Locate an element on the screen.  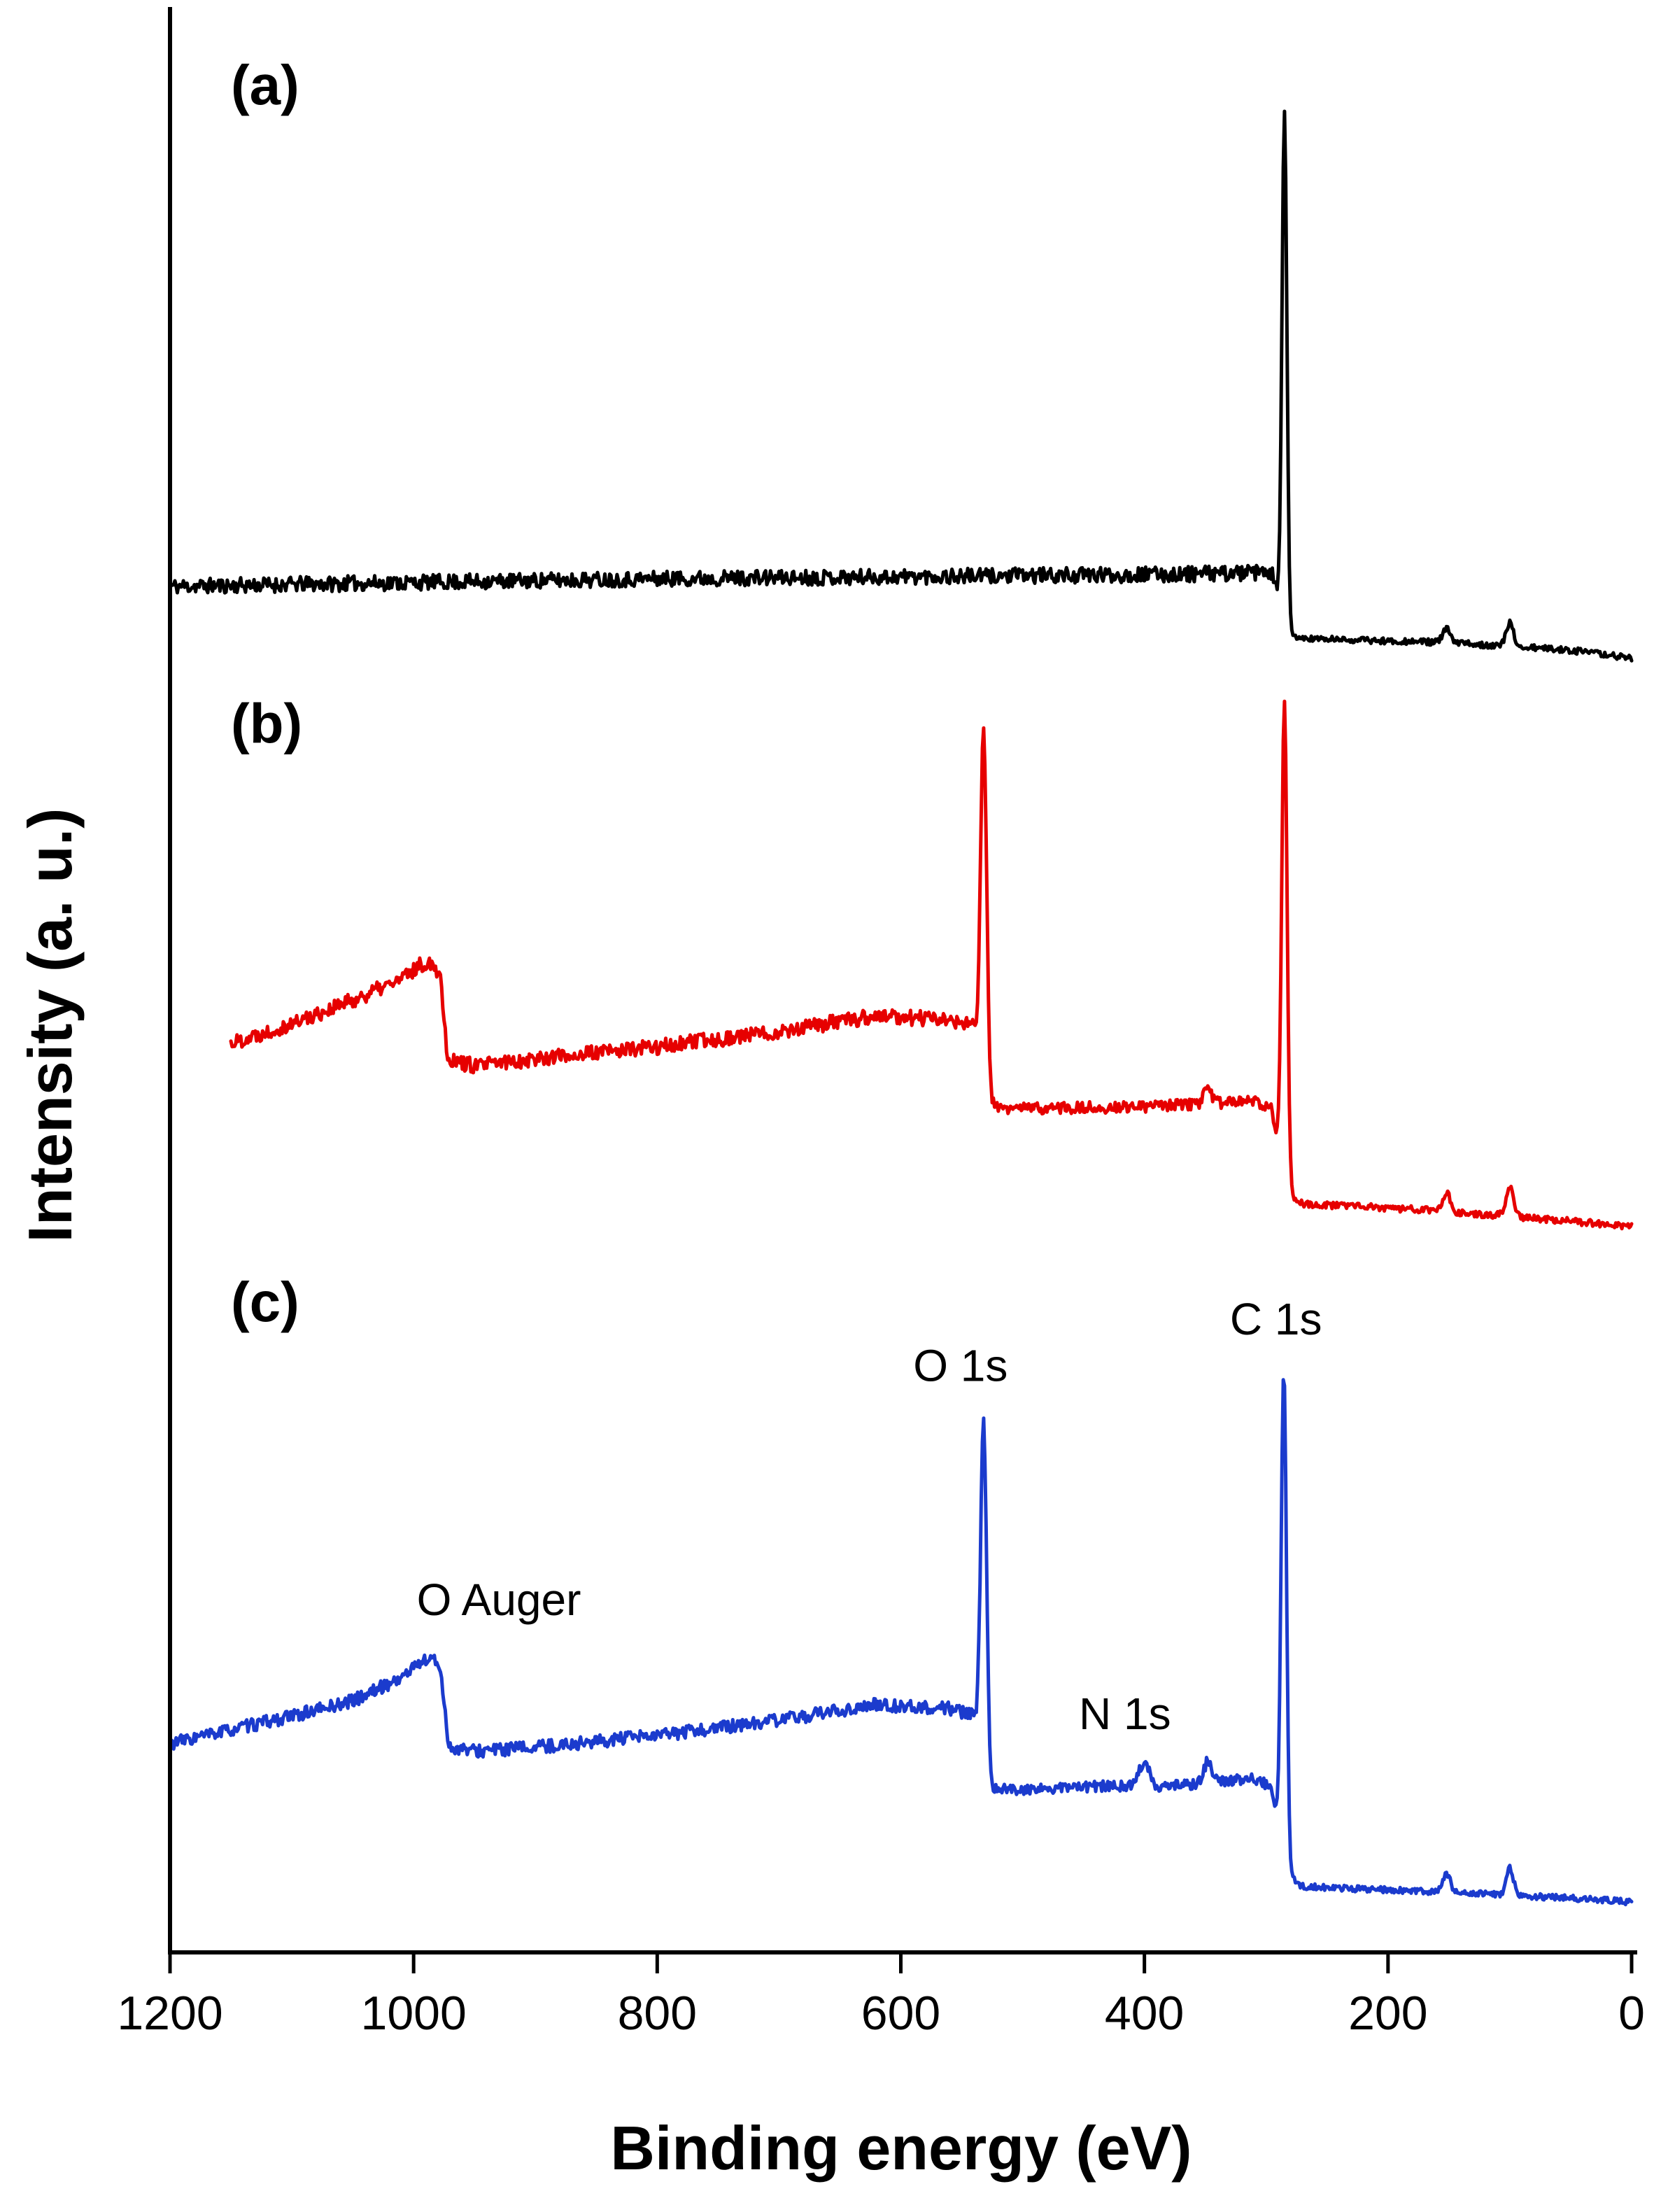
panel-label-c: (c) is located at coordinates (265, 1302).